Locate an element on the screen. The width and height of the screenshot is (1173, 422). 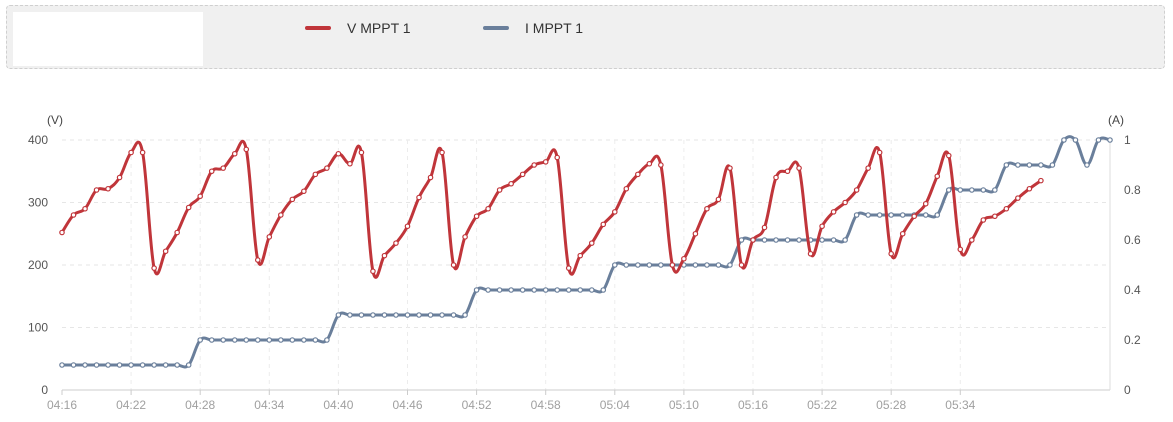
legend-label-v: V MPPT 1 is located at coordinates (379, 28).